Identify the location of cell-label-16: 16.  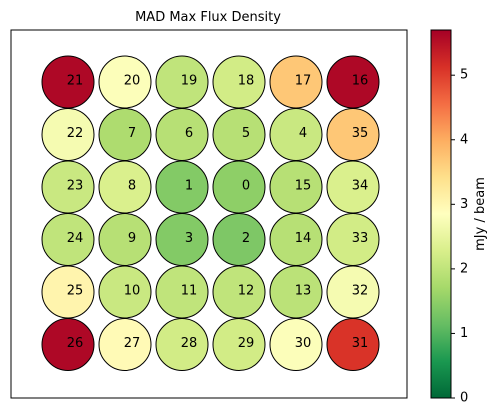
(360, 81).